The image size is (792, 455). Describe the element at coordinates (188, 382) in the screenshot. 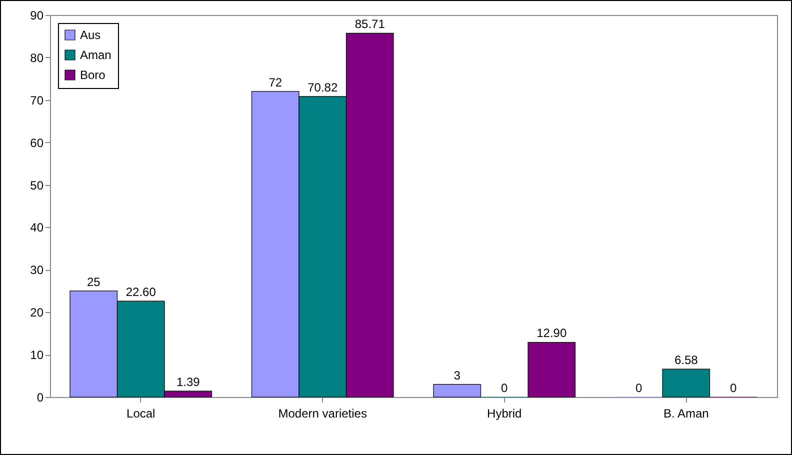

I see `data-label: 1.39` at that location.